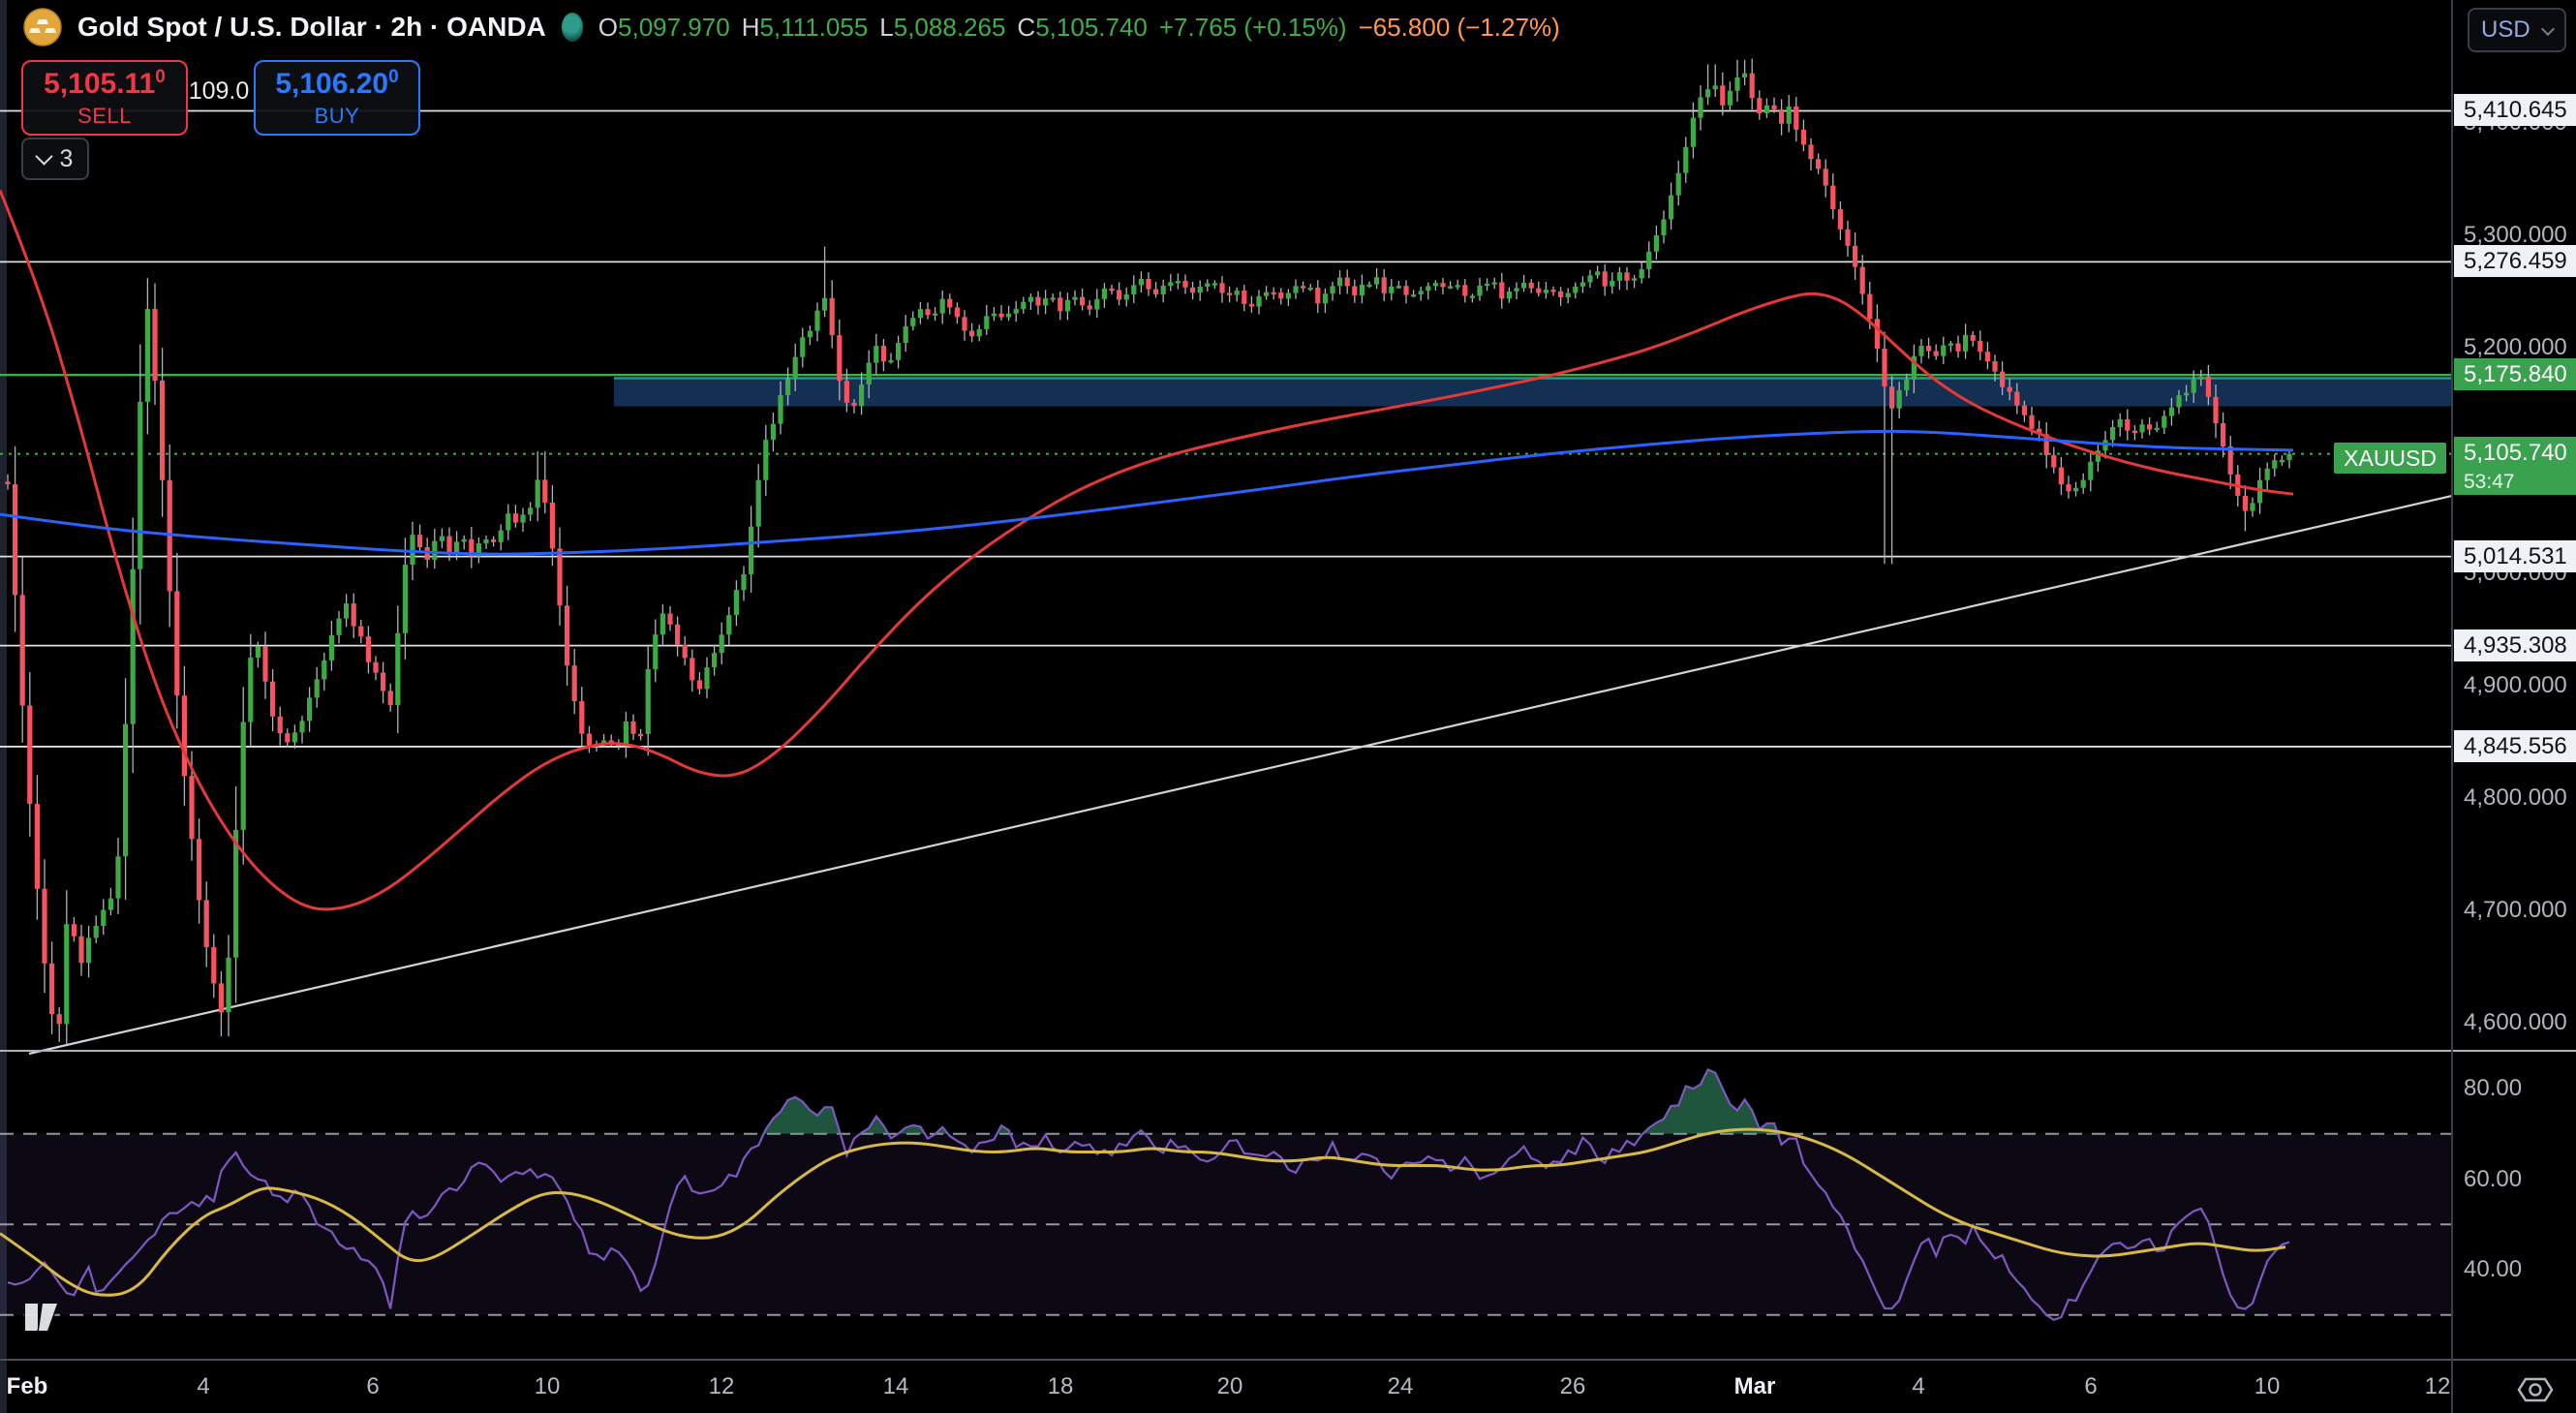  I want to click on current-price-label: 5,105.740 53:47, so click(2515, 465).